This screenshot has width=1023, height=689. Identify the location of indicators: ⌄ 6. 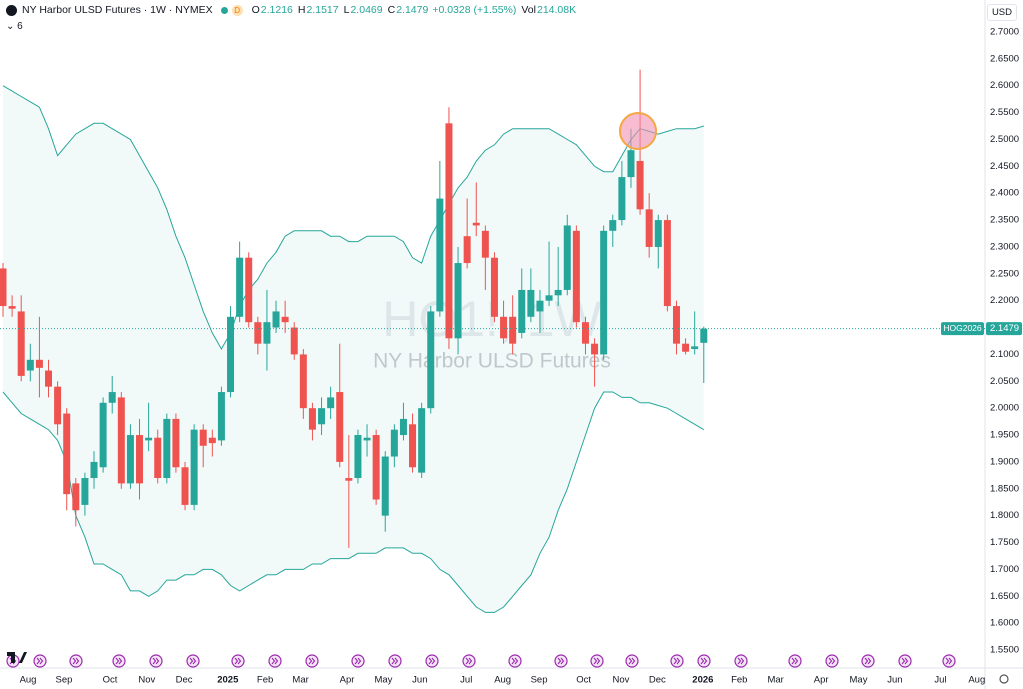
(14, 26).